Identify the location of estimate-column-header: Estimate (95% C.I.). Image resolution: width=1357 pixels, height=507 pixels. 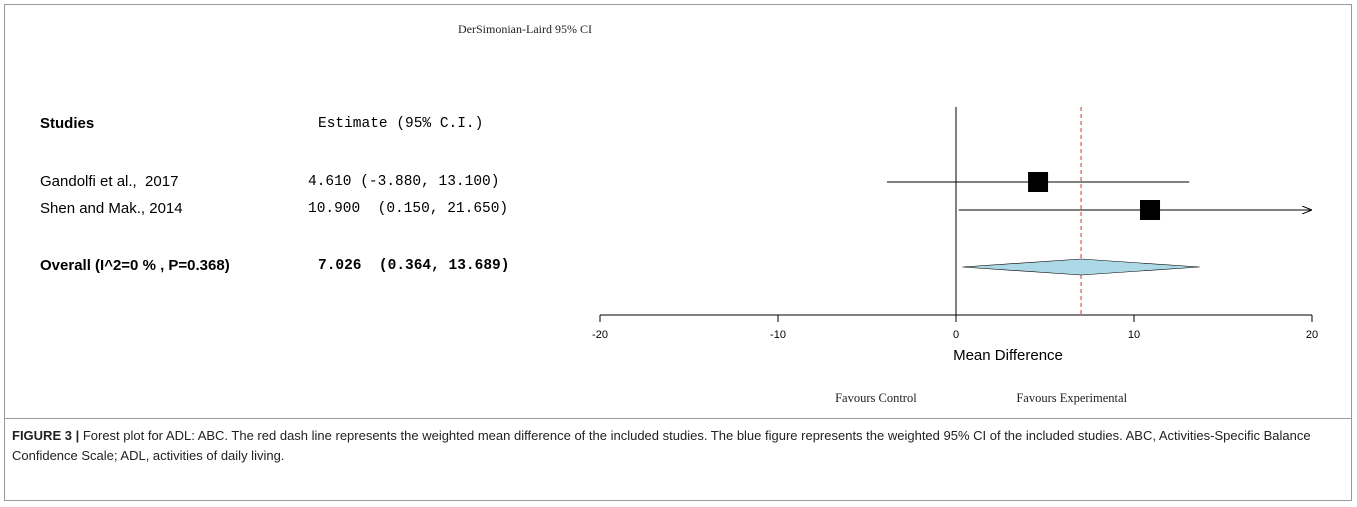
(401, 124).